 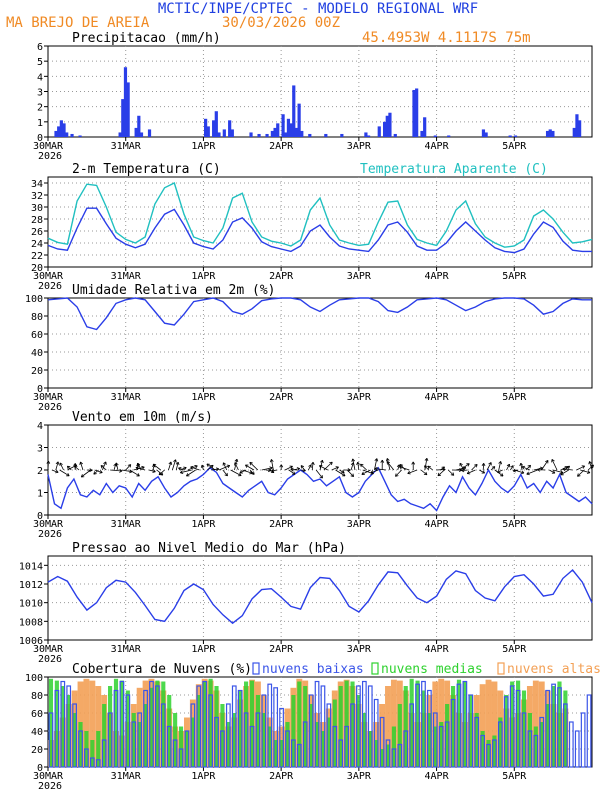 I want to click on y-tick-label: 28, so click(x=37, y=220).